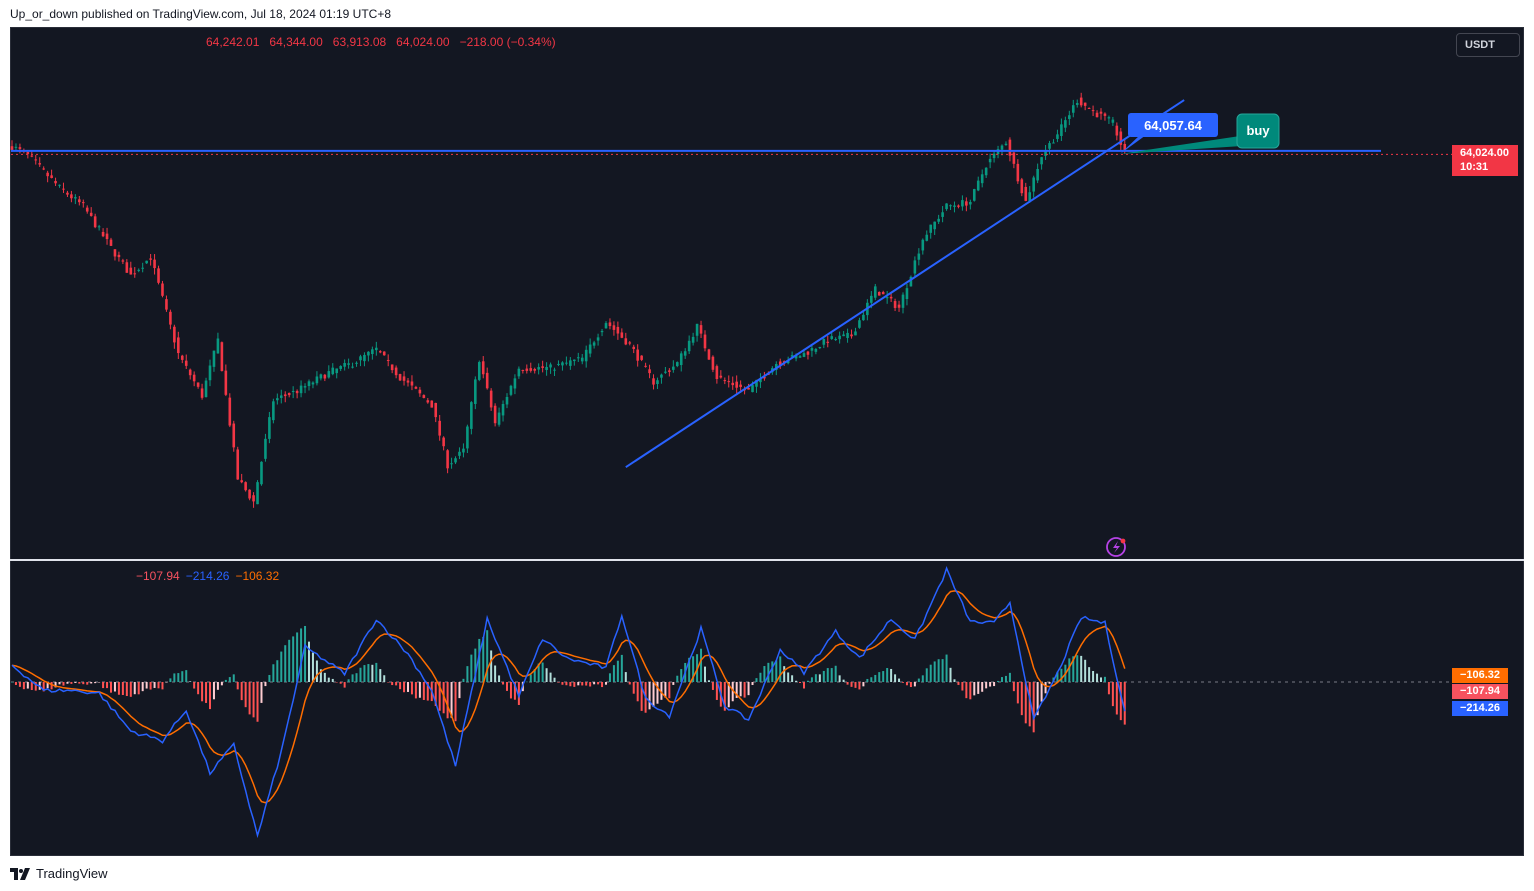 This screenshot has height=891, width=1534. I want to click on footer-brand: TradingView, so click(59, 873).